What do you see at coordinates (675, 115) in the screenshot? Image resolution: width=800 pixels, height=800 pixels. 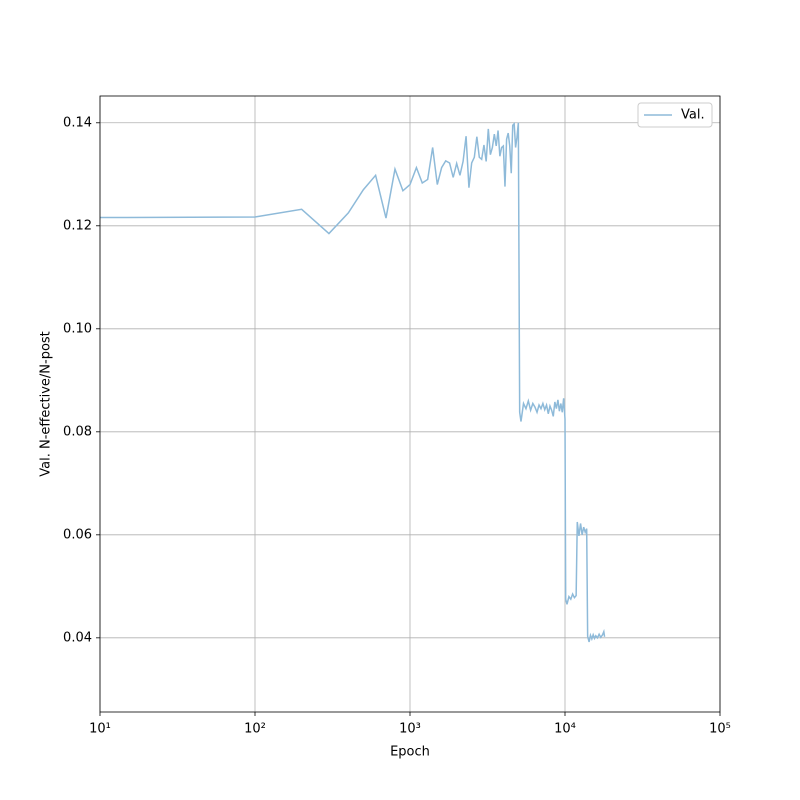 I see `legend-box` at bounding box center [675, 115].